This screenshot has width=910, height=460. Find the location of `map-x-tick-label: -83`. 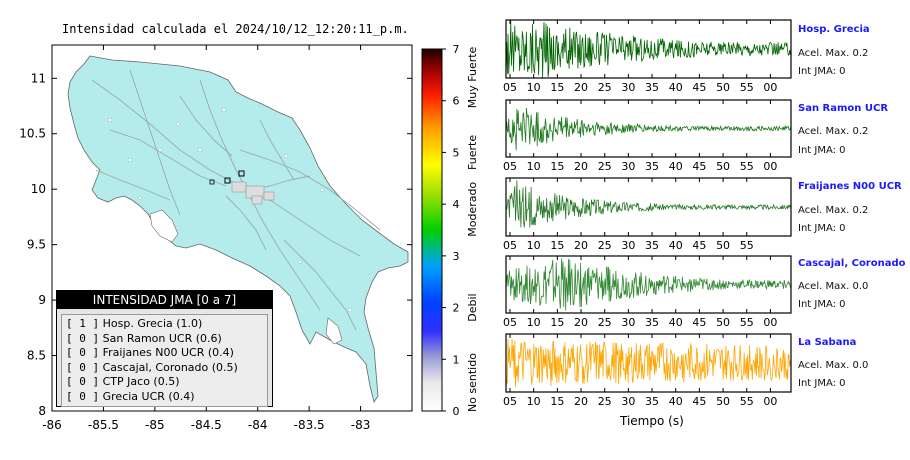

map-x-tick-label: -83 is located at coordinates (361, 425).